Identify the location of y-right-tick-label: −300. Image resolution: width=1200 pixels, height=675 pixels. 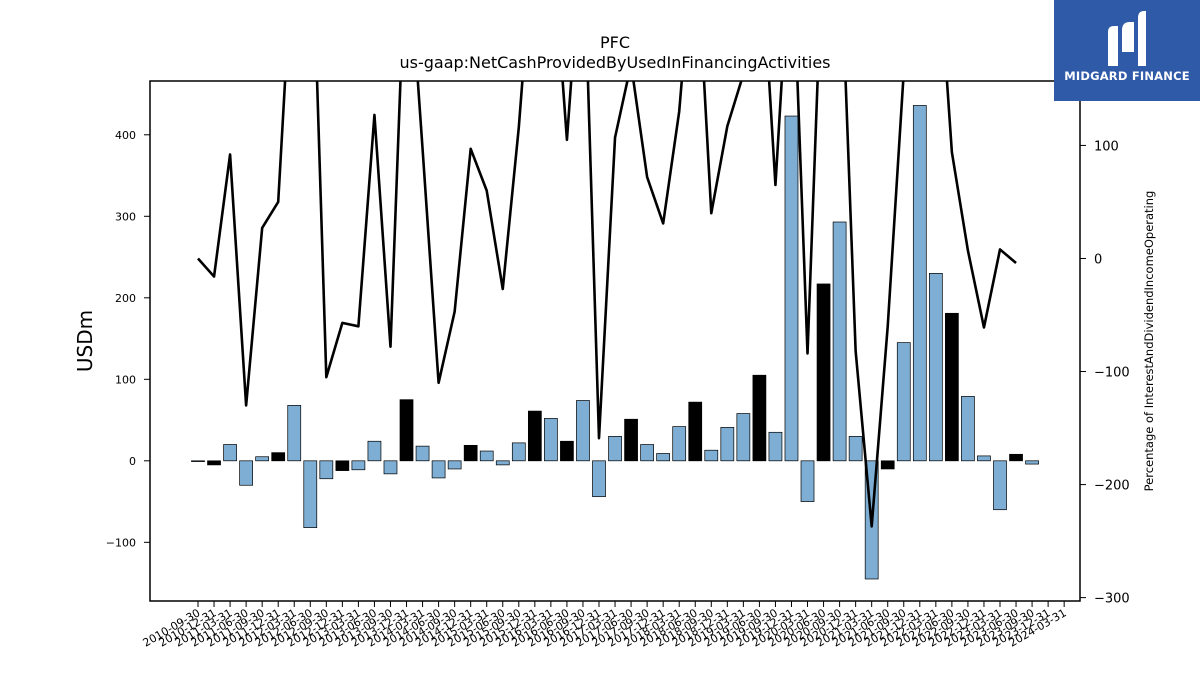
(1112, 599).